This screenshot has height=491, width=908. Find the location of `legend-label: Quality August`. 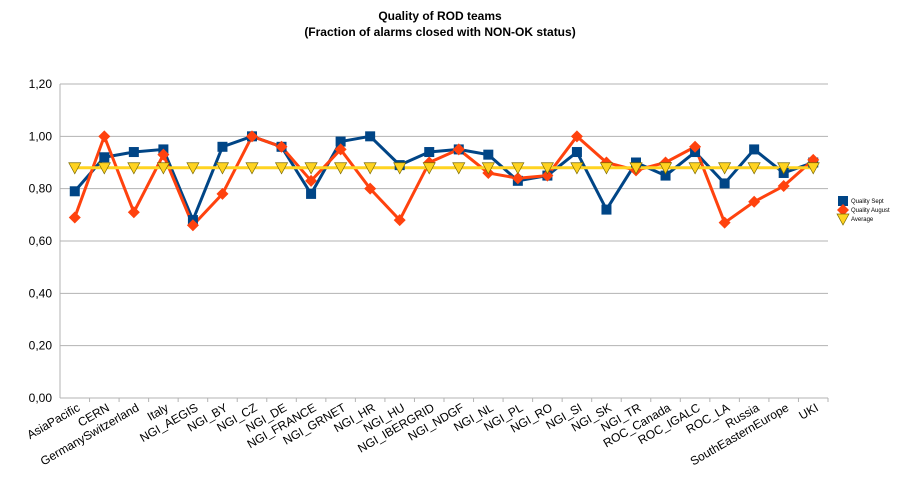

legend-label: Quality August is located at coordinates (870, 211).